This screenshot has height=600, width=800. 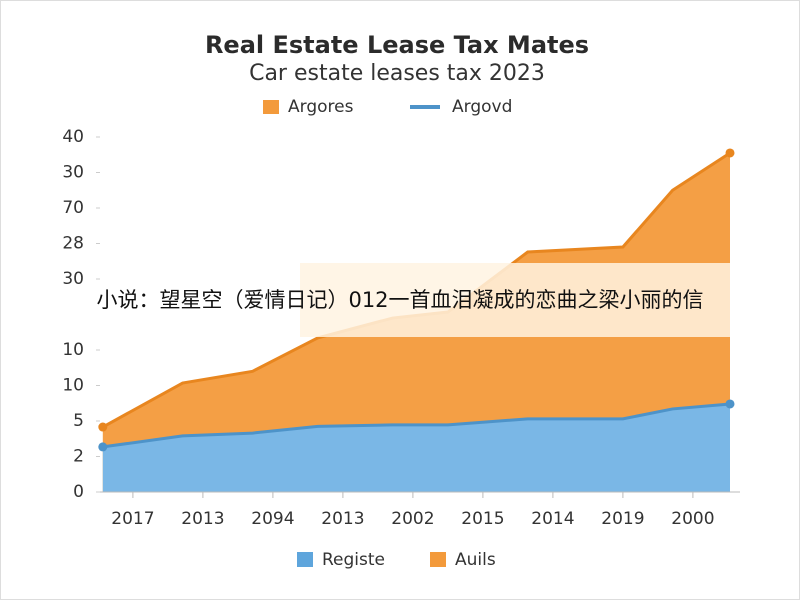 What do you see at coordinates (78, 492) in the screenshot?
I see `y-tick-label: 0` at bounding box center [78, 492].